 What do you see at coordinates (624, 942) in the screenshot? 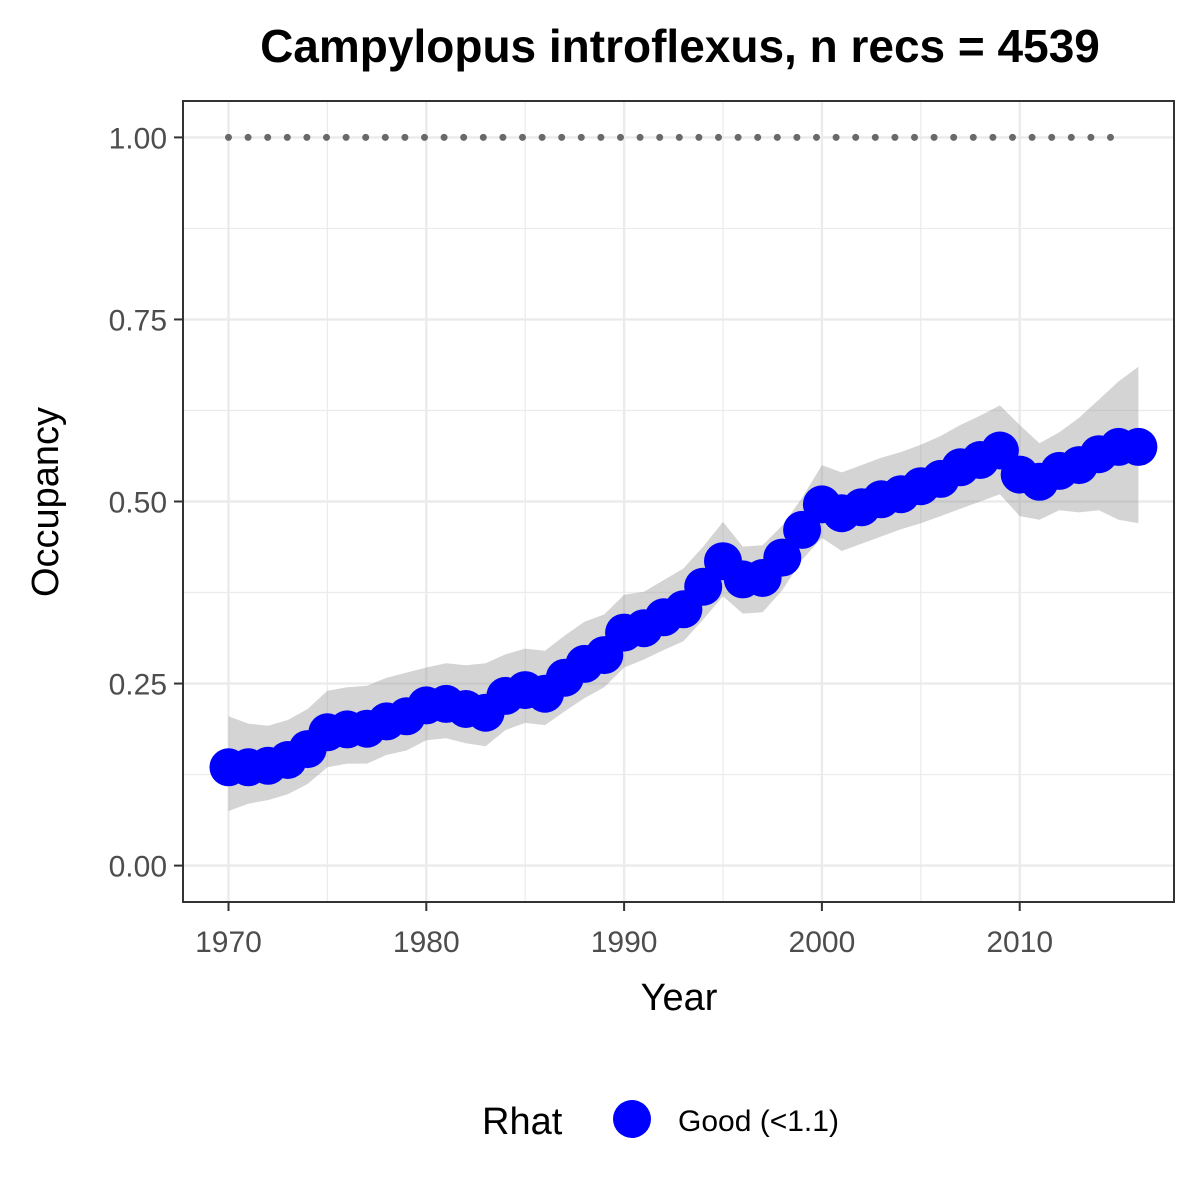
I see `x-tick-label-1990: 1990` at bounding box center [624, 942].